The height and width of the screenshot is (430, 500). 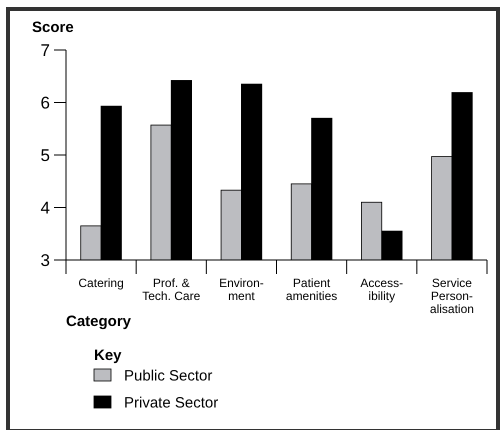 I want to click on y-tick-label: 7, so click(x=45, y=50).